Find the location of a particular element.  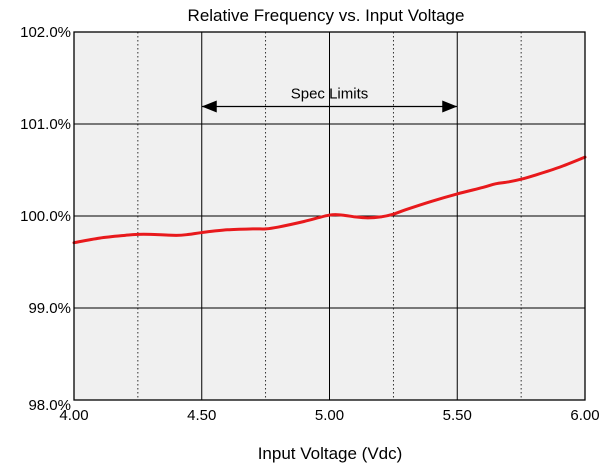

x-tick-label: 6.00 is located at coordinates (584, 415).